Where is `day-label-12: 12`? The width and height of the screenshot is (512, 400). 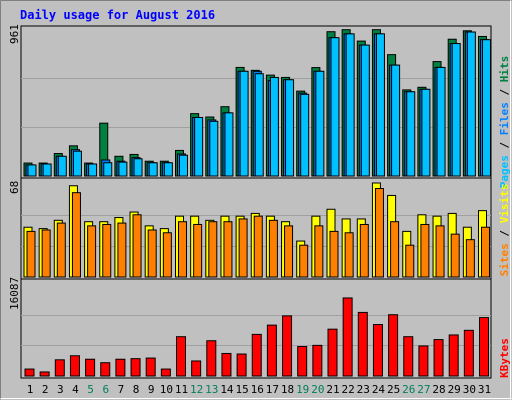 day-label-12: 12 is located at coordinates (196, 389).